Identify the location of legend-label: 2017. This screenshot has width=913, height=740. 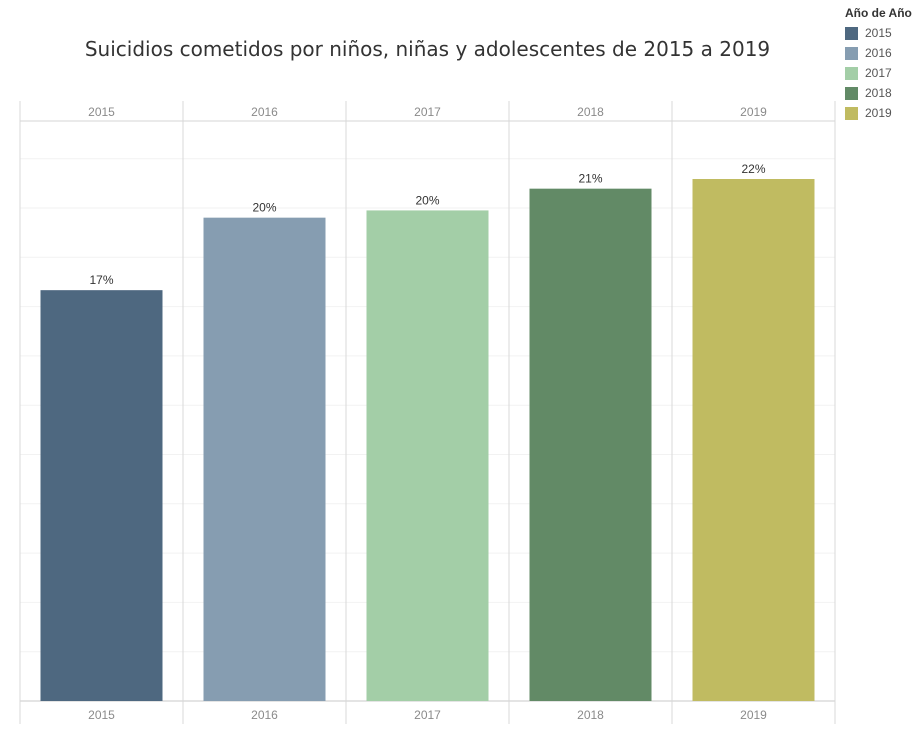
(878, 73).